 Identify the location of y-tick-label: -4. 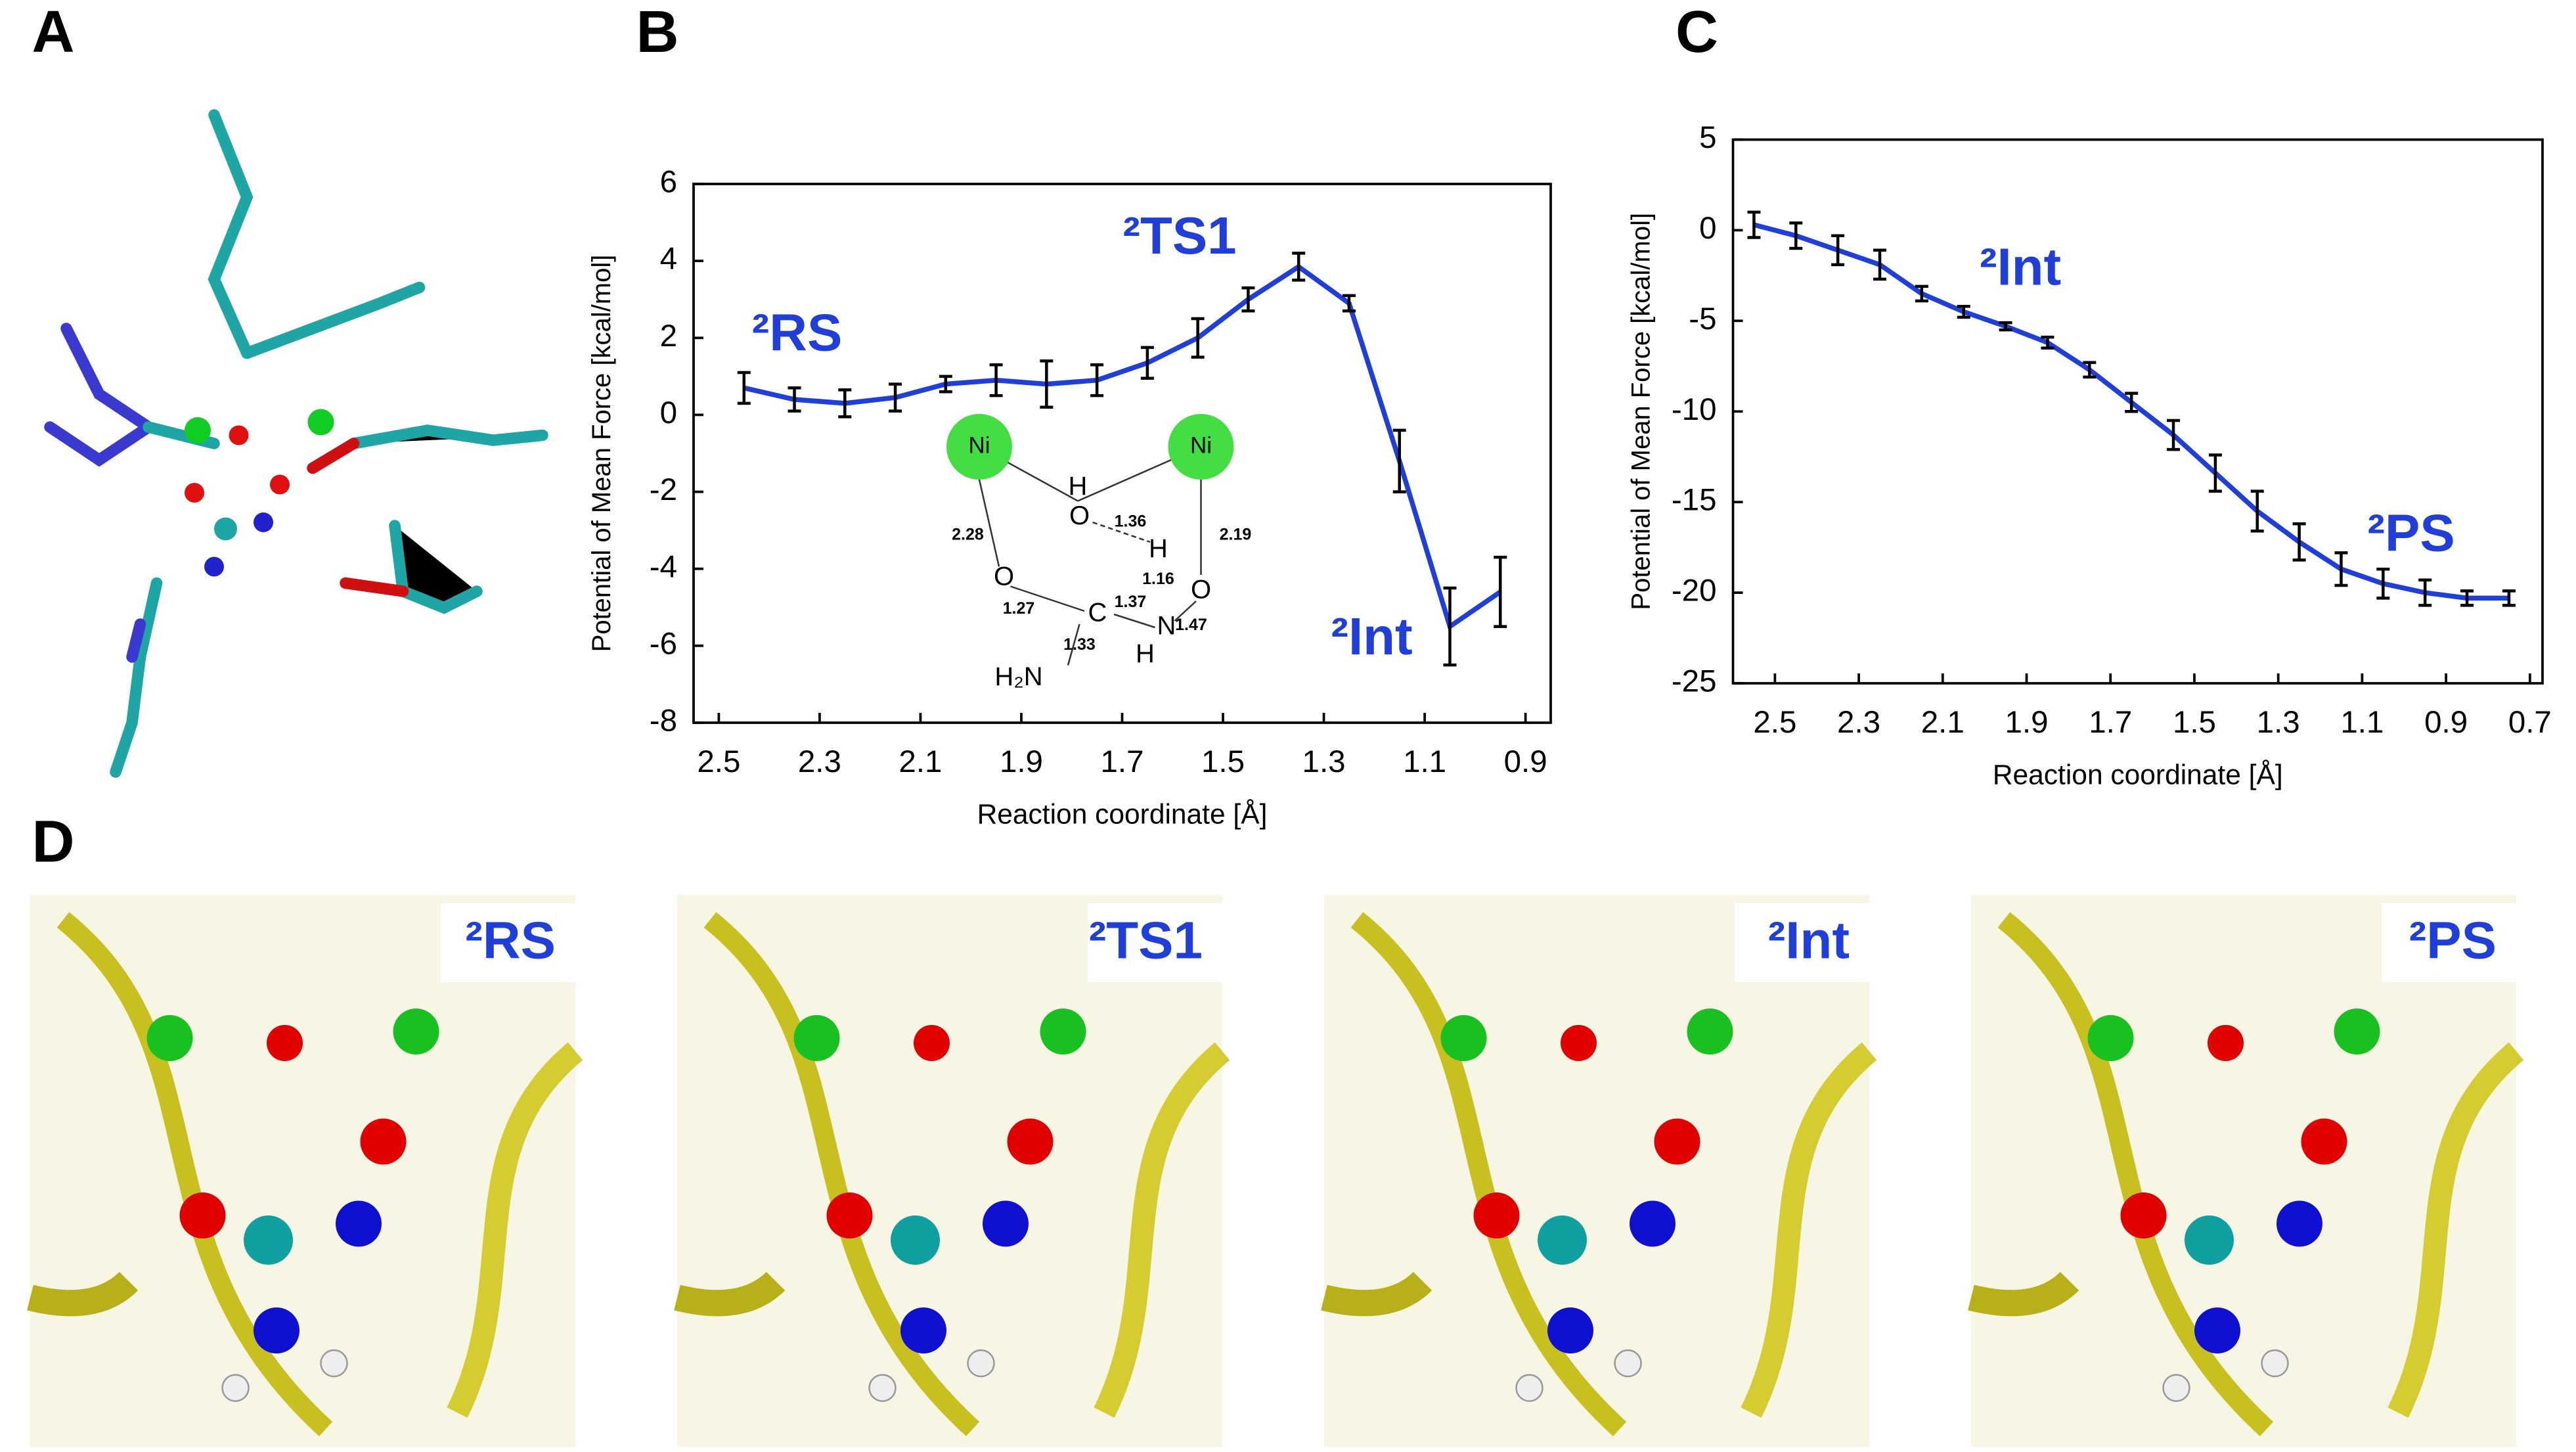
(663, 566).